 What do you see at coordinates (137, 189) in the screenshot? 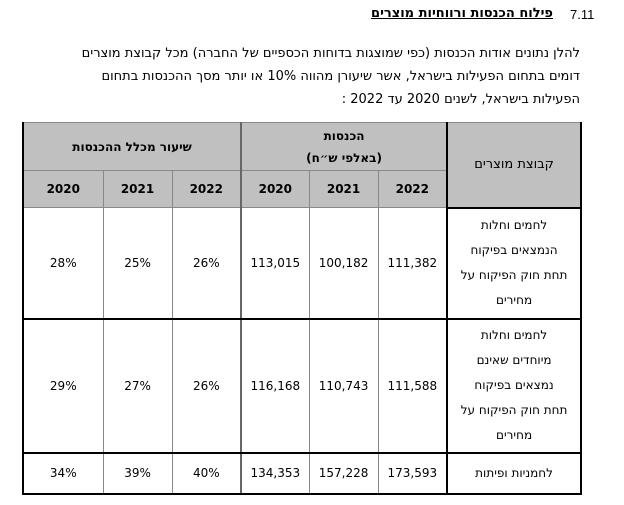
I see `header-share-year: 2021` at bounding box center [137, 189].